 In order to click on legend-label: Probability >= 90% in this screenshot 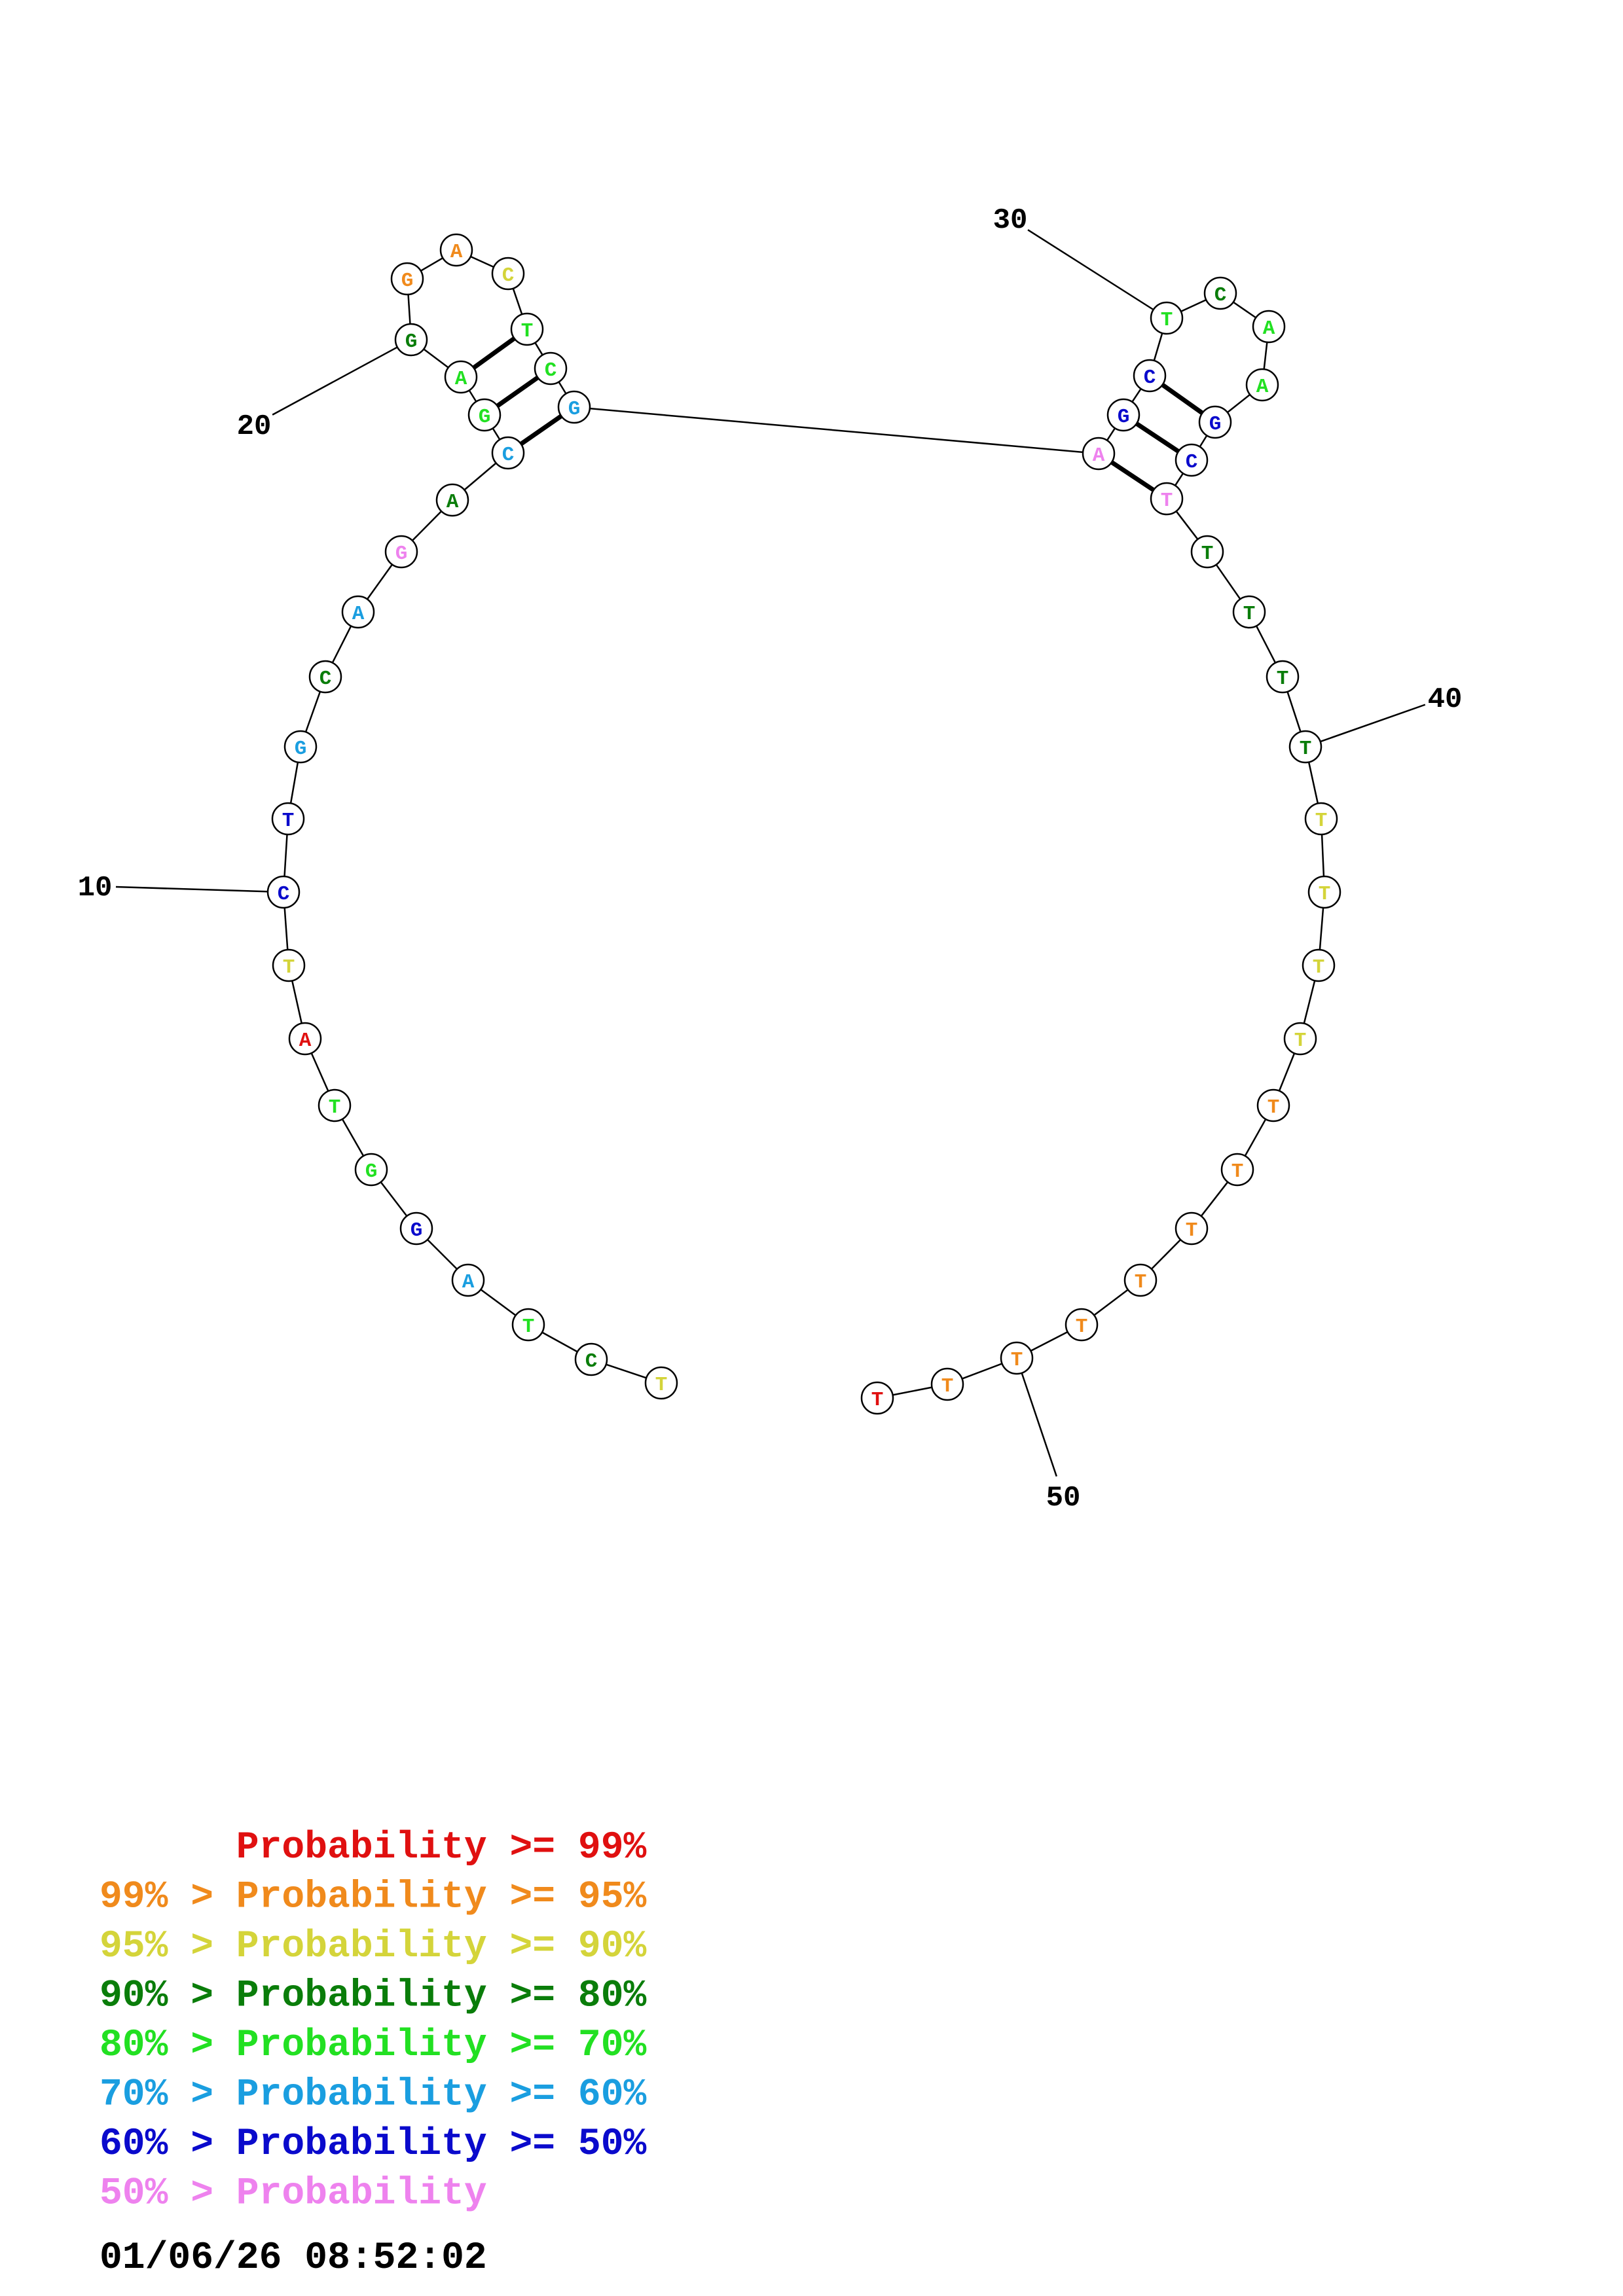, I will do `click(441, 1947)`.